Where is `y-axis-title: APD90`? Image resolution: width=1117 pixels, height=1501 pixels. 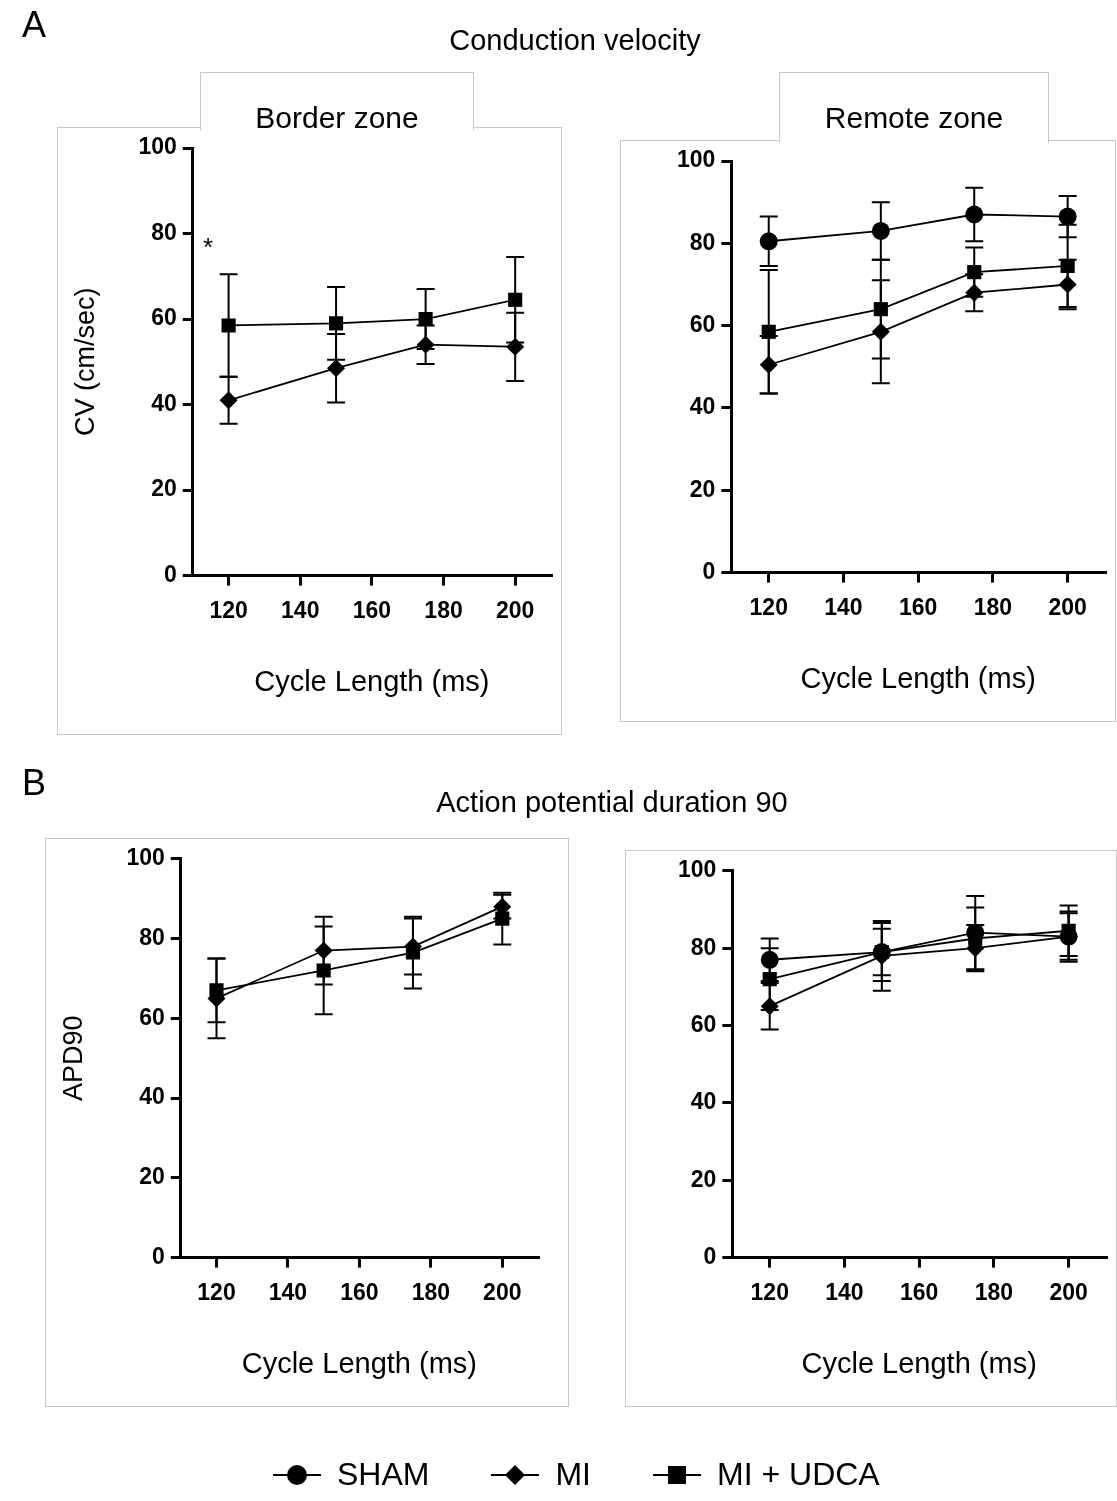 y-axis-title: APD90 is located at coordinates (72, 1058).